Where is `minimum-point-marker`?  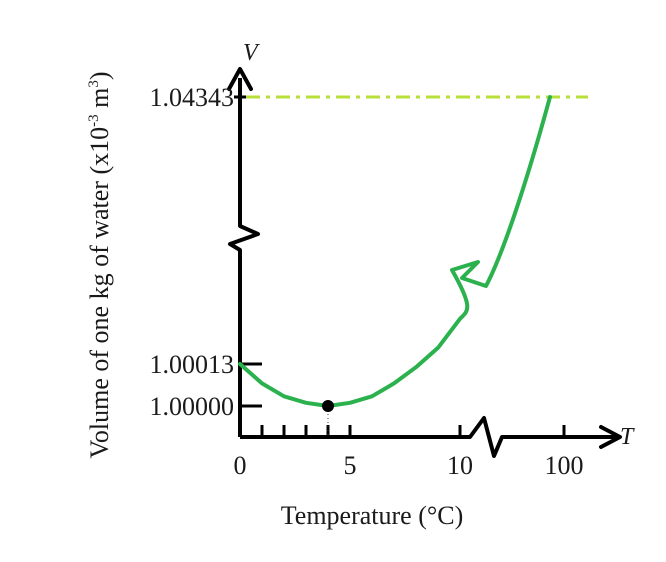
minimum-point-marker is located at coordinates (328, 406).